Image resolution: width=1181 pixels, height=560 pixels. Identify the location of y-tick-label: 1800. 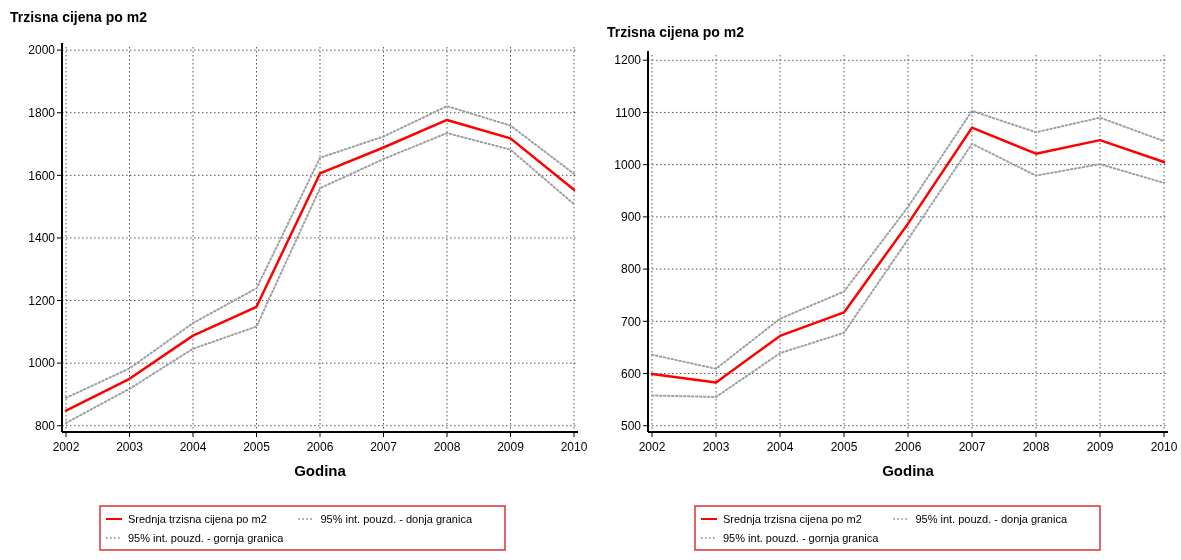
(42, 112).